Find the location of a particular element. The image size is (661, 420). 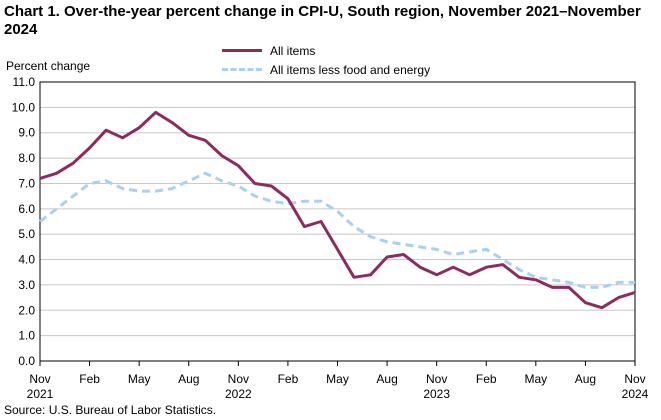

y-tick-label: 0.0 is located at coordinates (26, 361).